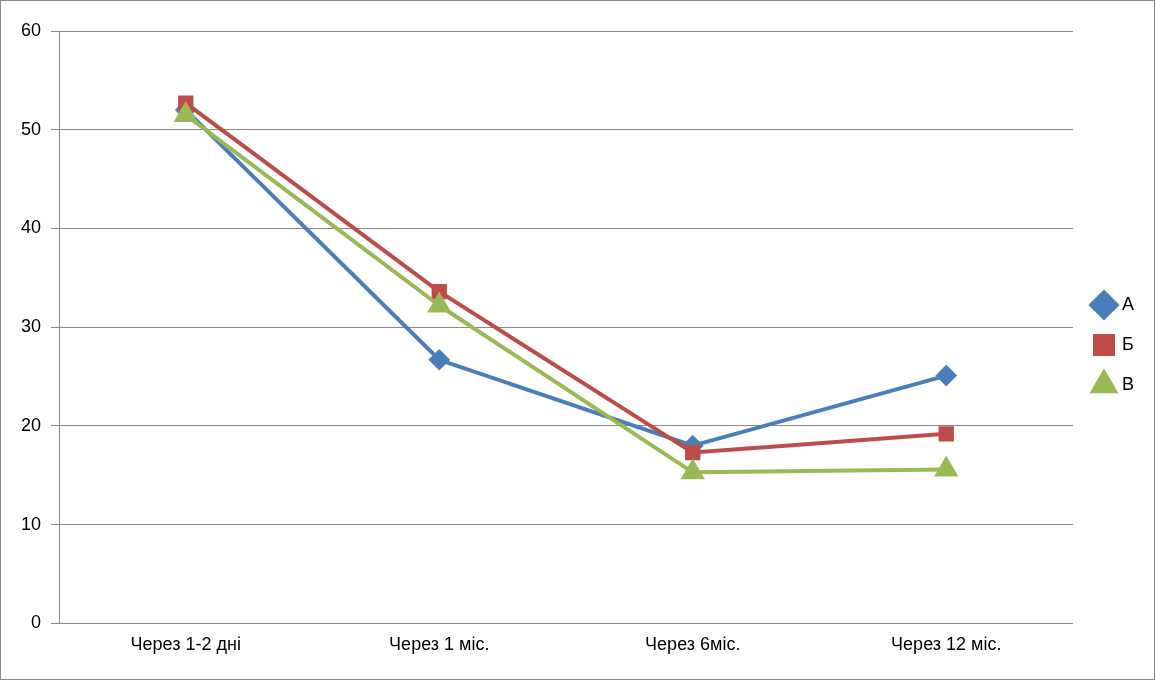 The height and width of the screenshot is (680, 1155). What do you see at coordinates (1128, 303) in the screenshot?
I see `legend-label: А` at bounding box center [1128, 303].